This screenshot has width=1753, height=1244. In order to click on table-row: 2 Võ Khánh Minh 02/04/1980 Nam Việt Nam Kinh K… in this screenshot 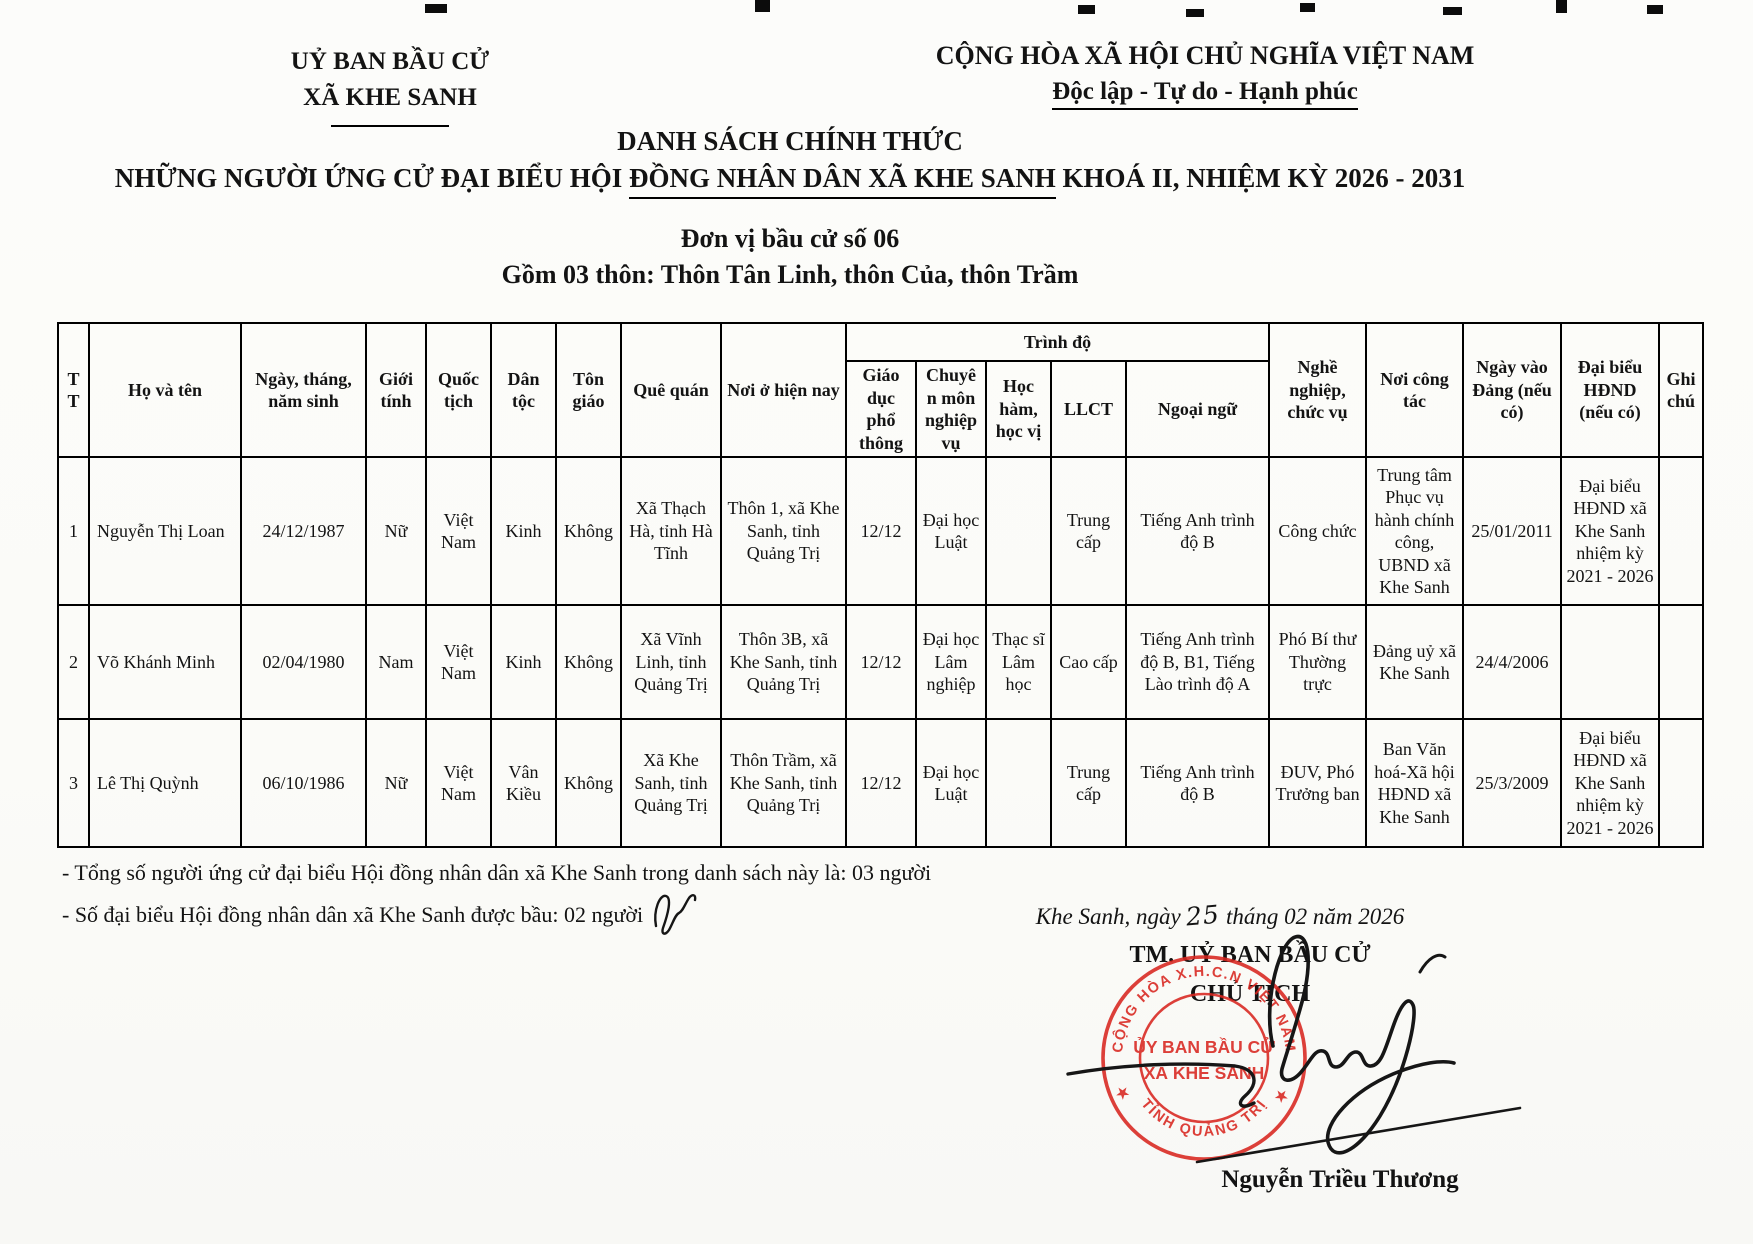, I will do `click(881, 662)`.